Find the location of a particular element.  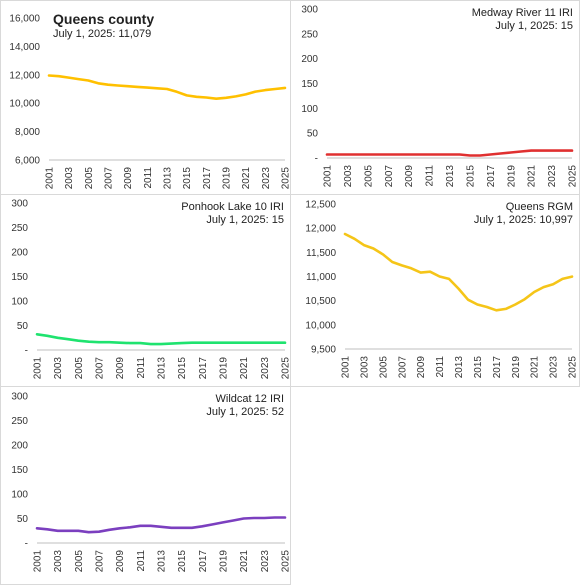

x-tick-label: 2011 is located at coordinates (148, 178).